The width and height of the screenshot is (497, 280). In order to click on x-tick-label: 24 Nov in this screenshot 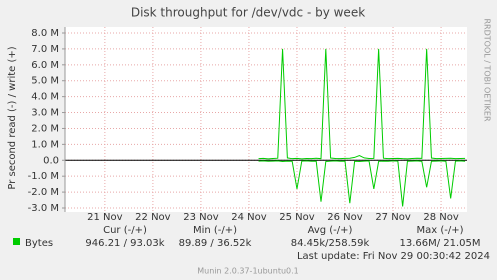, I will do `click(249, 217)`.